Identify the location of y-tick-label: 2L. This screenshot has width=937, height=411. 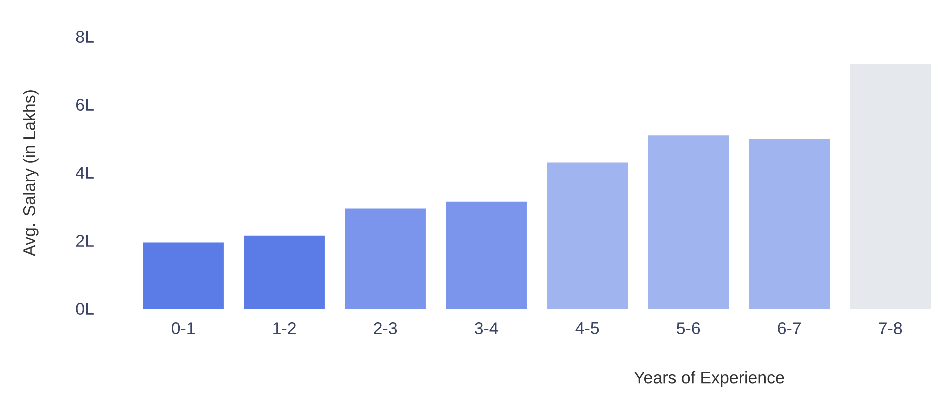
(85, 241).